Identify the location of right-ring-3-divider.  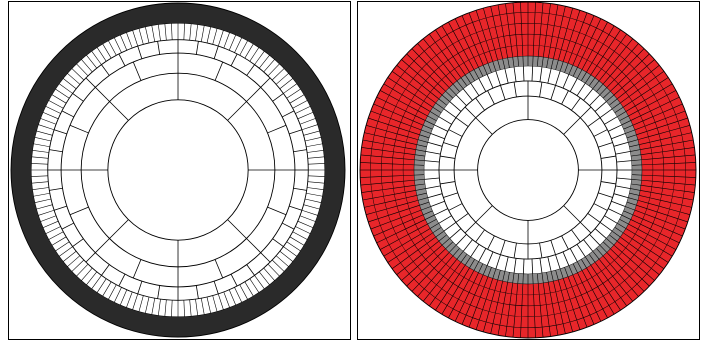
(450, 145).